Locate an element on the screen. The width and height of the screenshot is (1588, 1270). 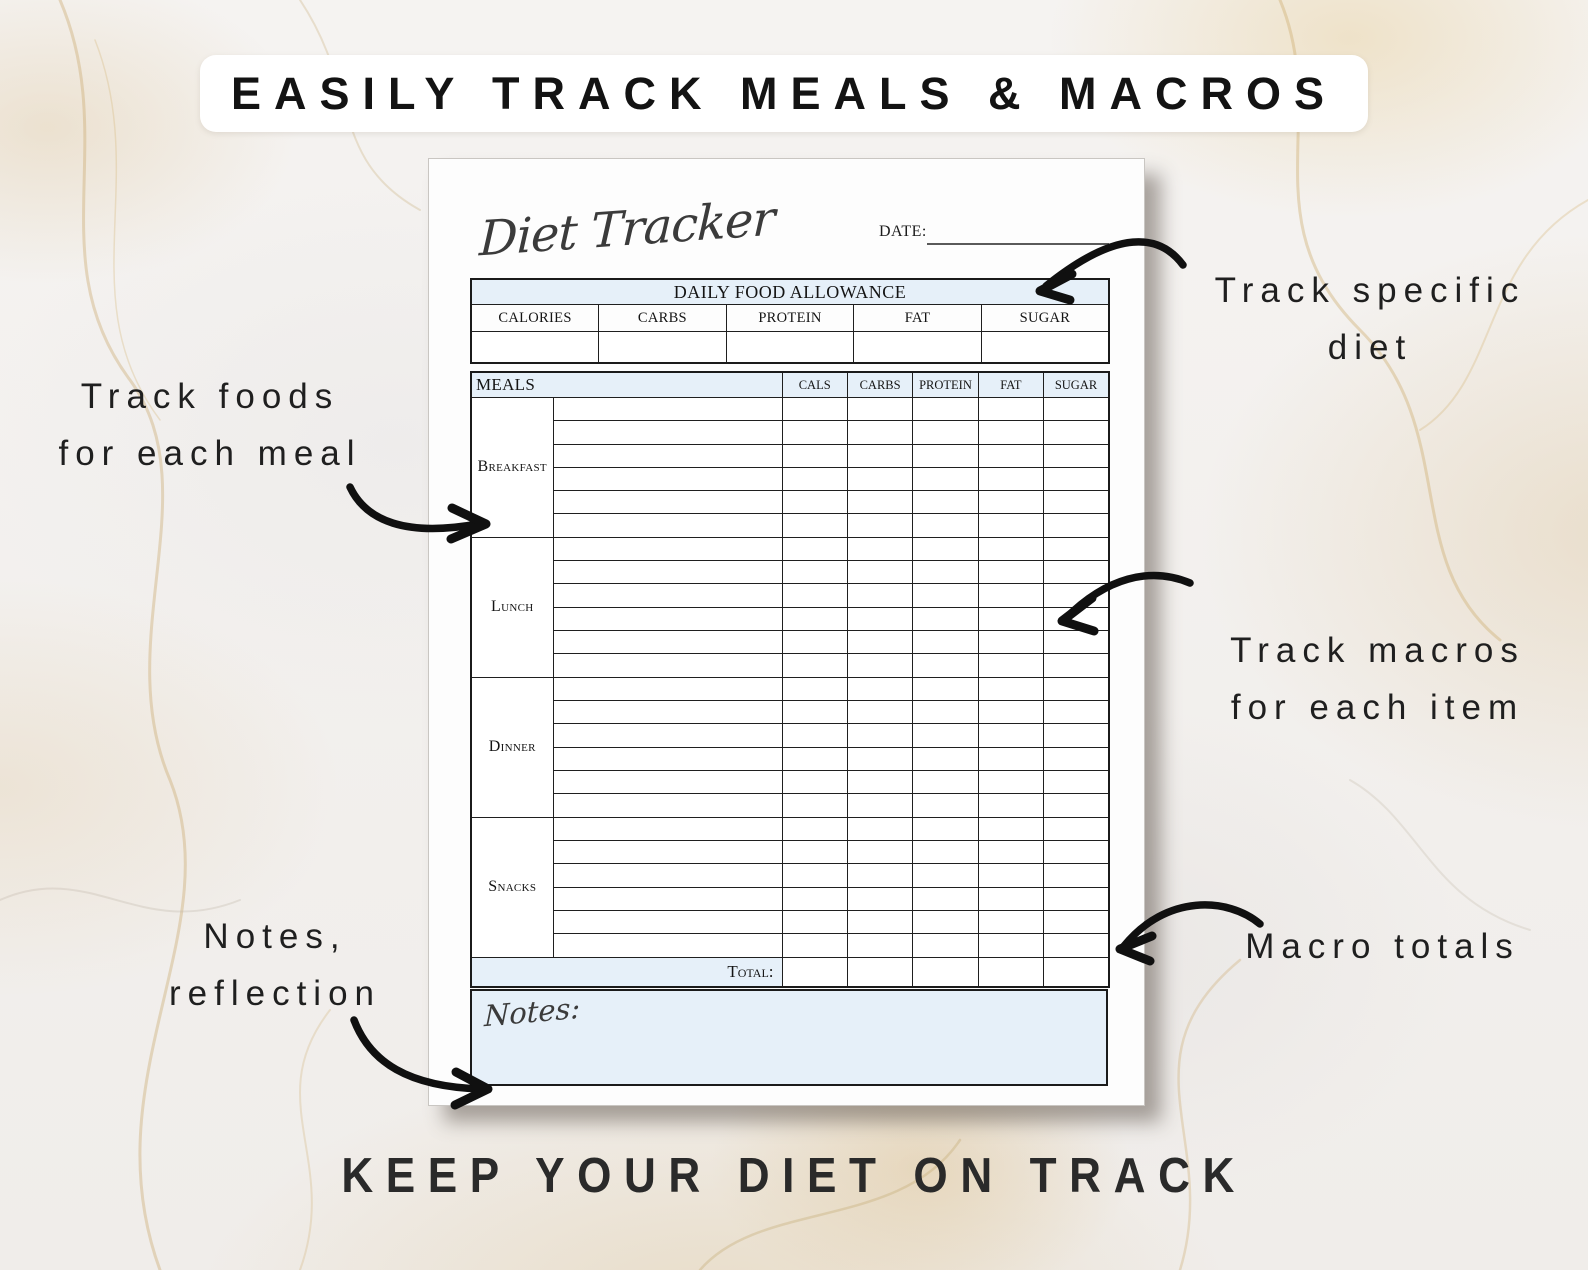
annotation-track-foods: Track foods for each meal is located at coordinates (210, 425).